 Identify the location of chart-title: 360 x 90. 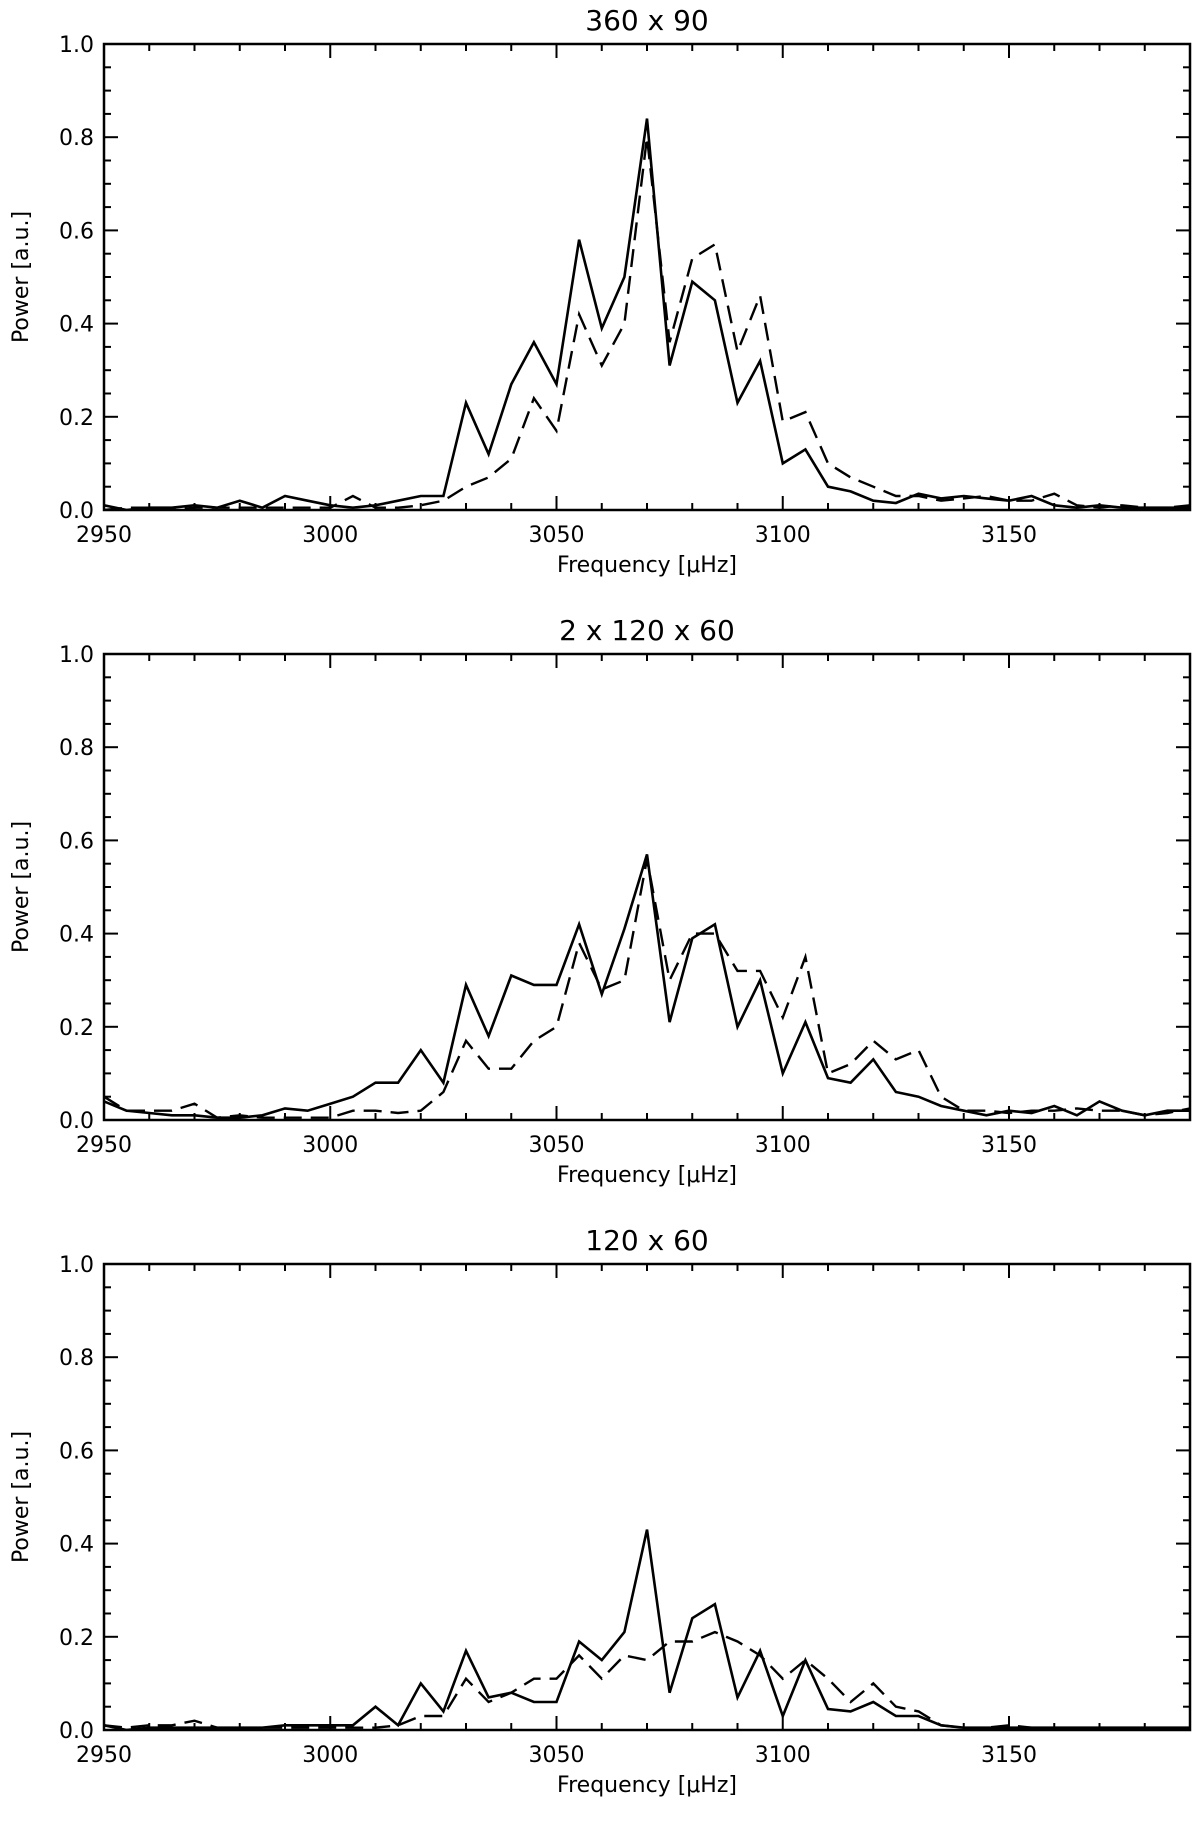
(646, 20).